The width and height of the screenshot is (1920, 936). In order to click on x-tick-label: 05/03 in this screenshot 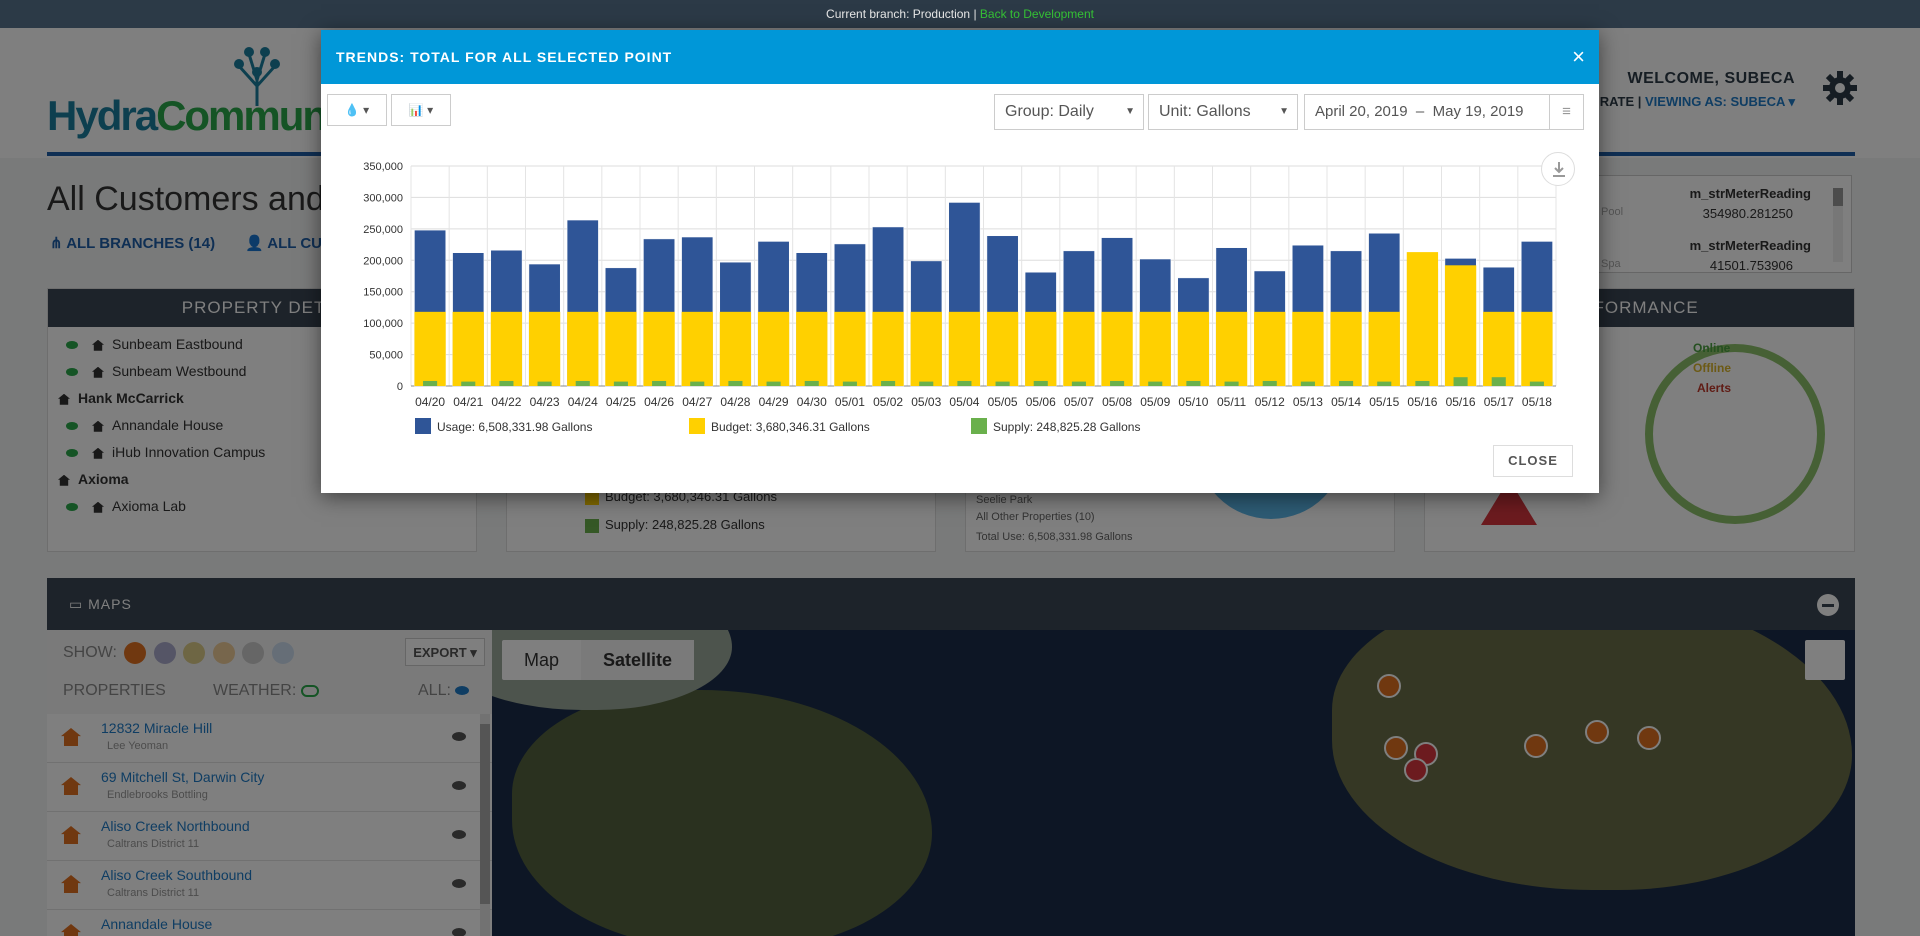, I will do `click(926, 402)`.